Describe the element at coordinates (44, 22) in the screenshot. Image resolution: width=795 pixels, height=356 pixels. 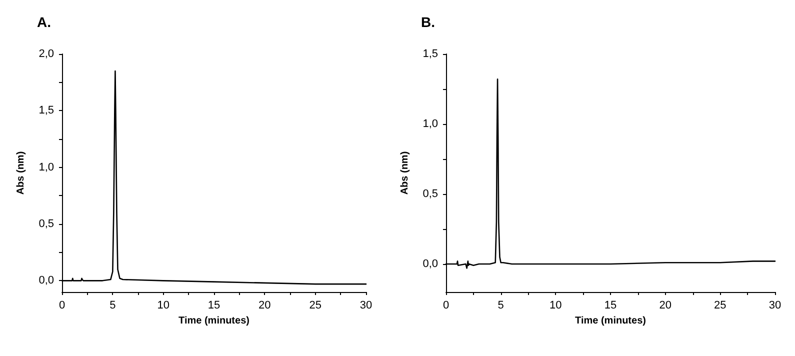
I see `chart-title: A.` at that location.